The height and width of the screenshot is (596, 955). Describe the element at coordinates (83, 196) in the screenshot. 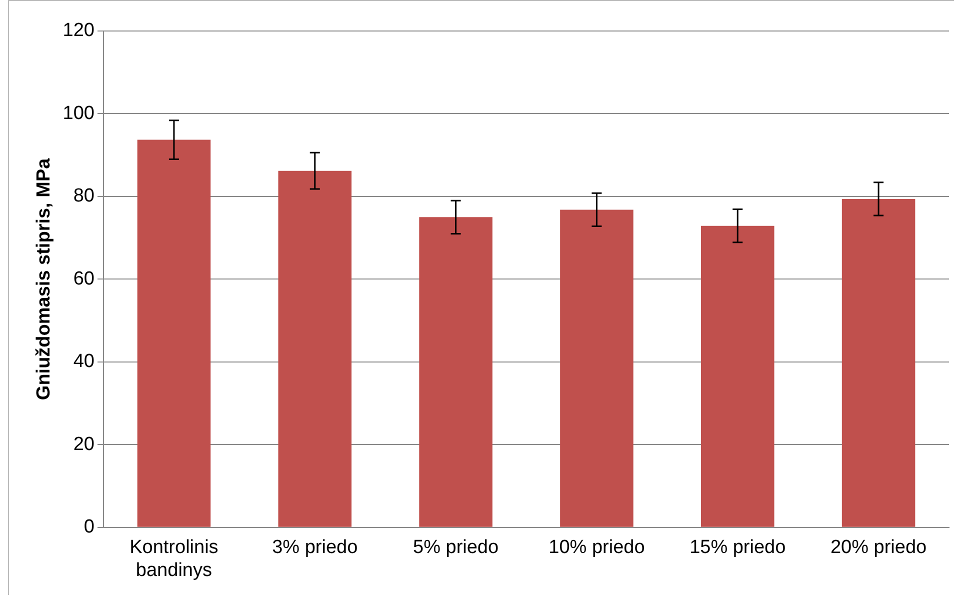

I see `y-tick-label: 80` at that location.